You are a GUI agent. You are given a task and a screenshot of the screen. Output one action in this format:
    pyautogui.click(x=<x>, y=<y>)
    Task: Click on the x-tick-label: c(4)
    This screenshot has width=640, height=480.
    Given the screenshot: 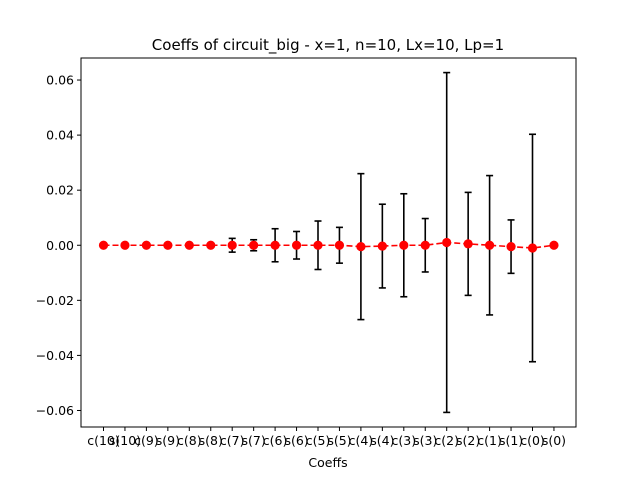 What is the action you would take?
    pyautogui.click(x=361, y=440)
    